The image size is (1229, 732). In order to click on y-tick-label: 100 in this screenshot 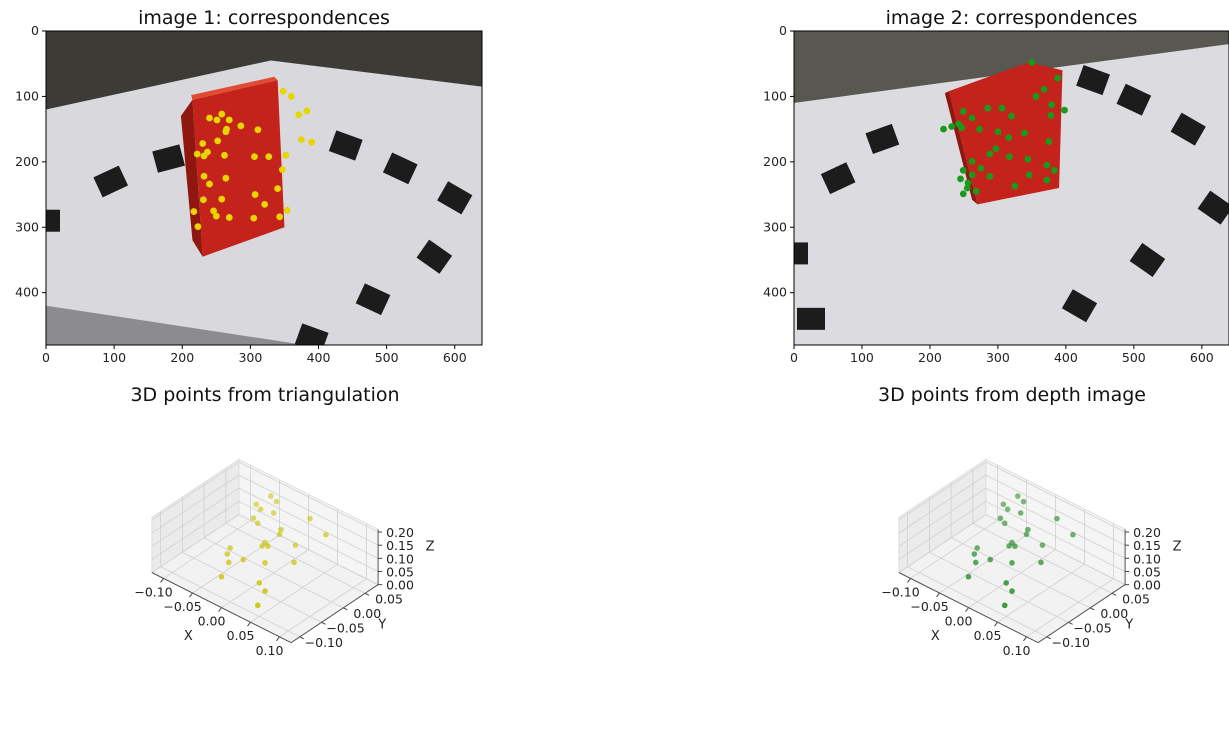, I will do `click(27, 95)`.